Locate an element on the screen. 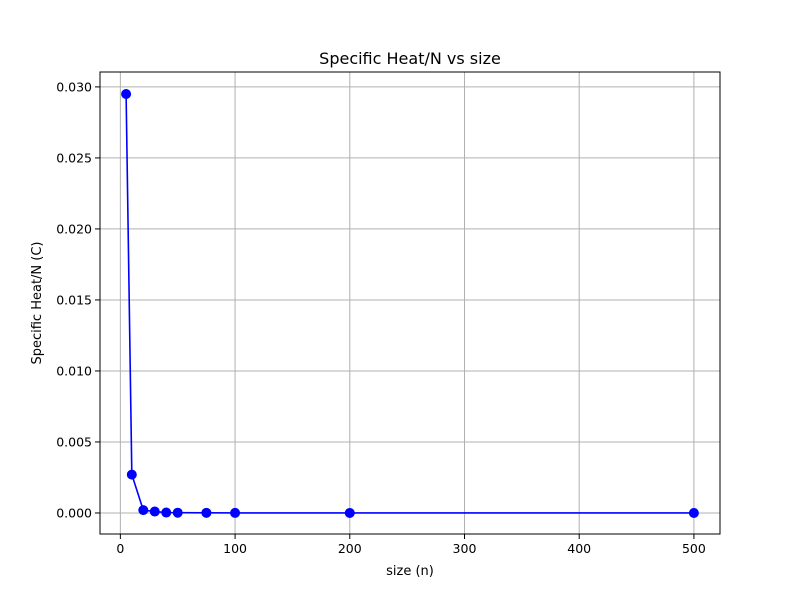 The height and width of the screenshot is (600, 800). y-tick-label: 0.025 is located at coordinates (74, 157).